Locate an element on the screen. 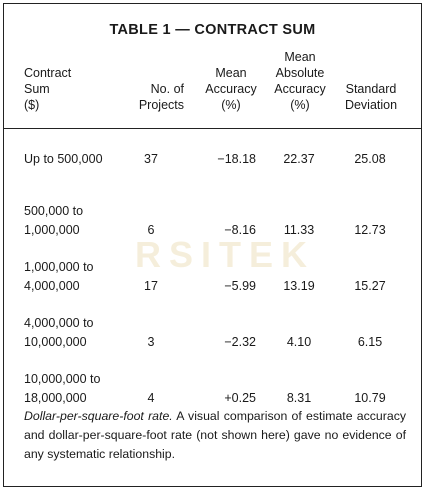 The width and height of the screenshot is (427, 492). table-row: Up to 500,000 37 −18.18 22.37 25.08 is located at coordinates (212, 172).